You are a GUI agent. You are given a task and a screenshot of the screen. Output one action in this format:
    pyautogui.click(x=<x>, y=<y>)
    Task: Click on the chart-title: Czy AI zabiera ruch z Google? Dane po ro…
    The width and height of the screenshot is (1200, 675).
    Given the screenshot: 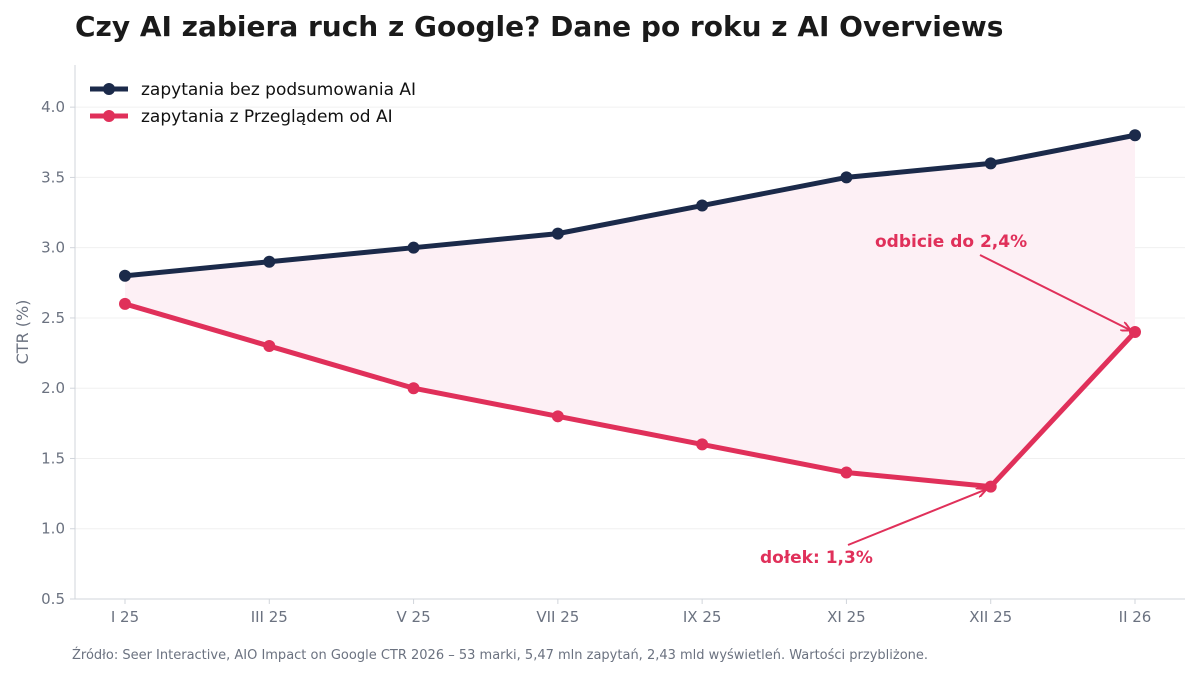 What is the action you would take?
    pyautogui.click(x=539, y=26)
    